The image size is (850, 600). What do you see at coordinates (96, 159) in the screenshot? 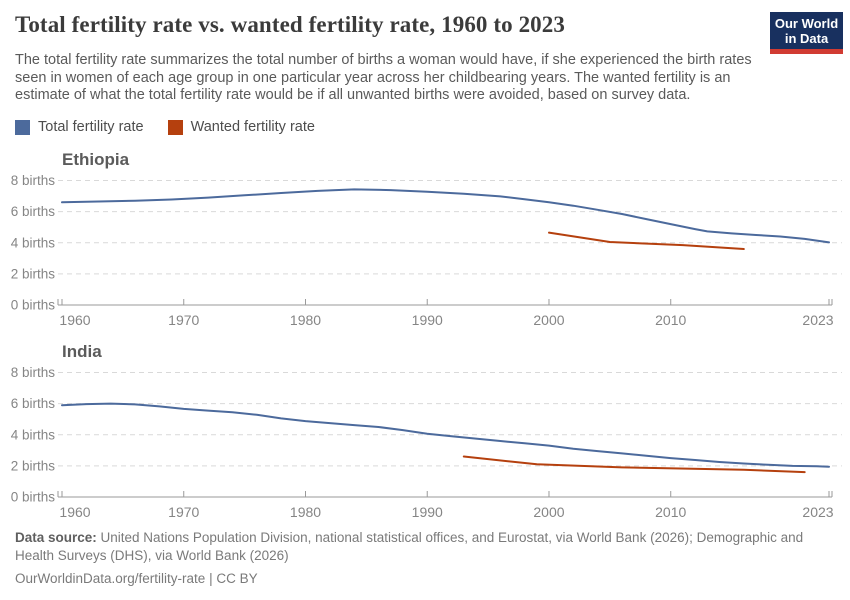
I see `entity-label: Ethiopia` at bounding box center [96, 159].